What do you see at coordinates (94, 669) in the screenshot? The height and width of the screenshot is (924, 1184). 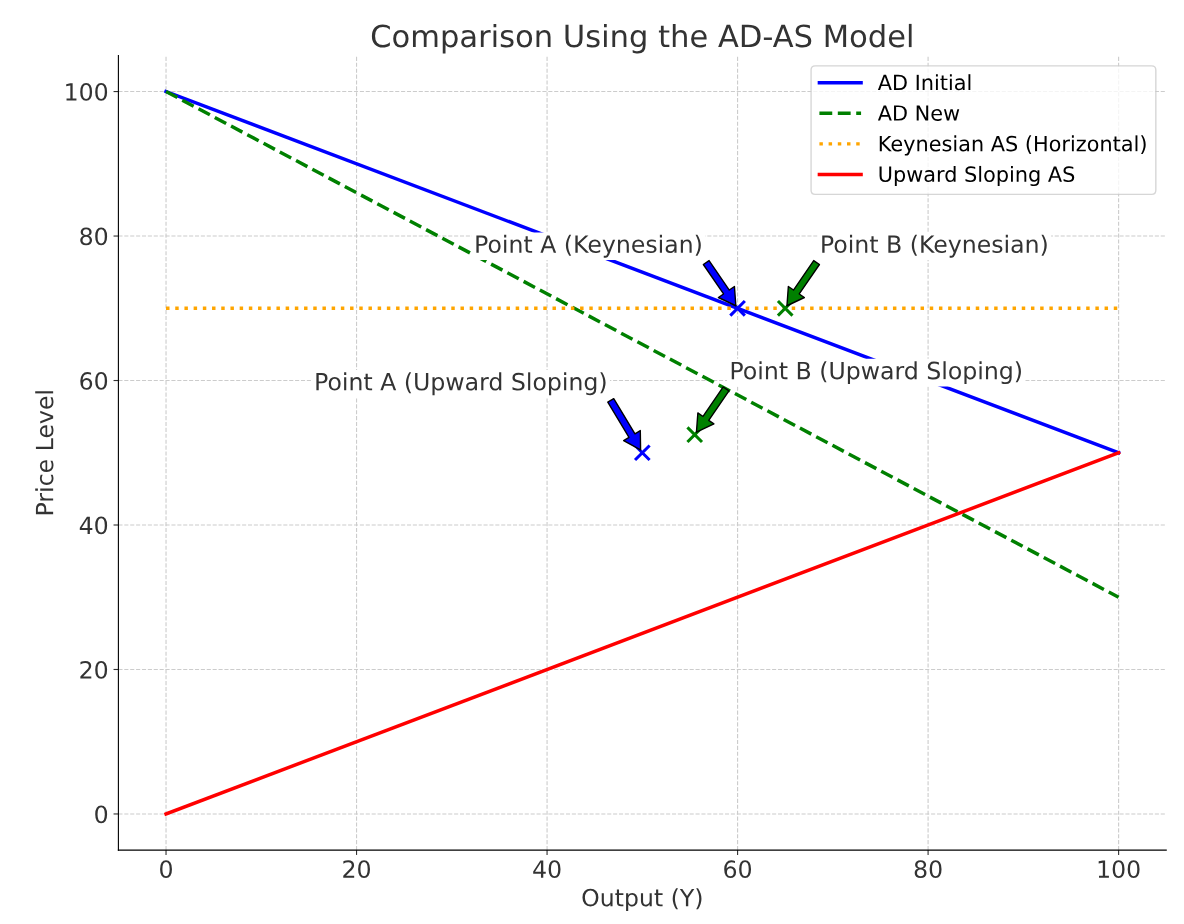 I see `y-tick-label: 20` at bounding box center [94, 669].